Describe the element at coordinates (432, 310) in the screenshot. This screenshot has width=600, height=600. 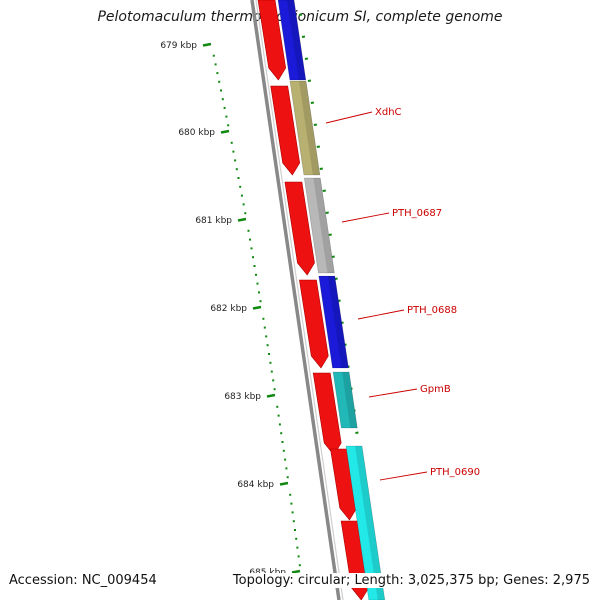
I see `gene-label: PTH_0688` at that location.